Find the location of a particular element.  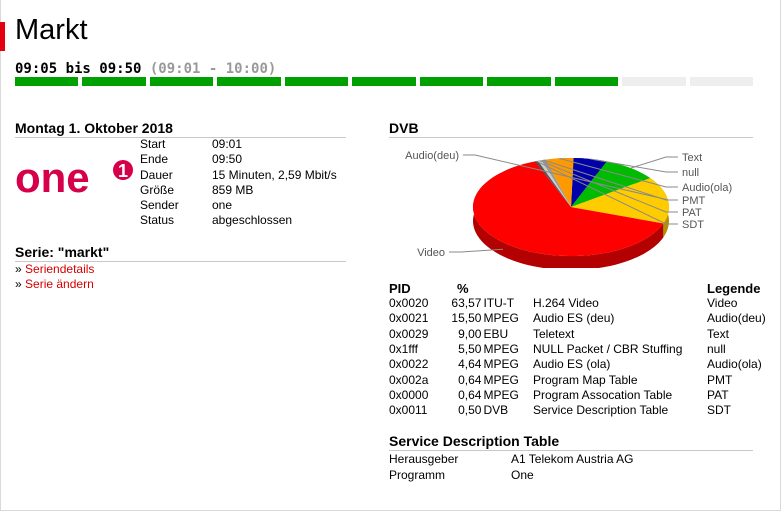

desc-cell: Program Map Table is located at coordinates (585, 379).